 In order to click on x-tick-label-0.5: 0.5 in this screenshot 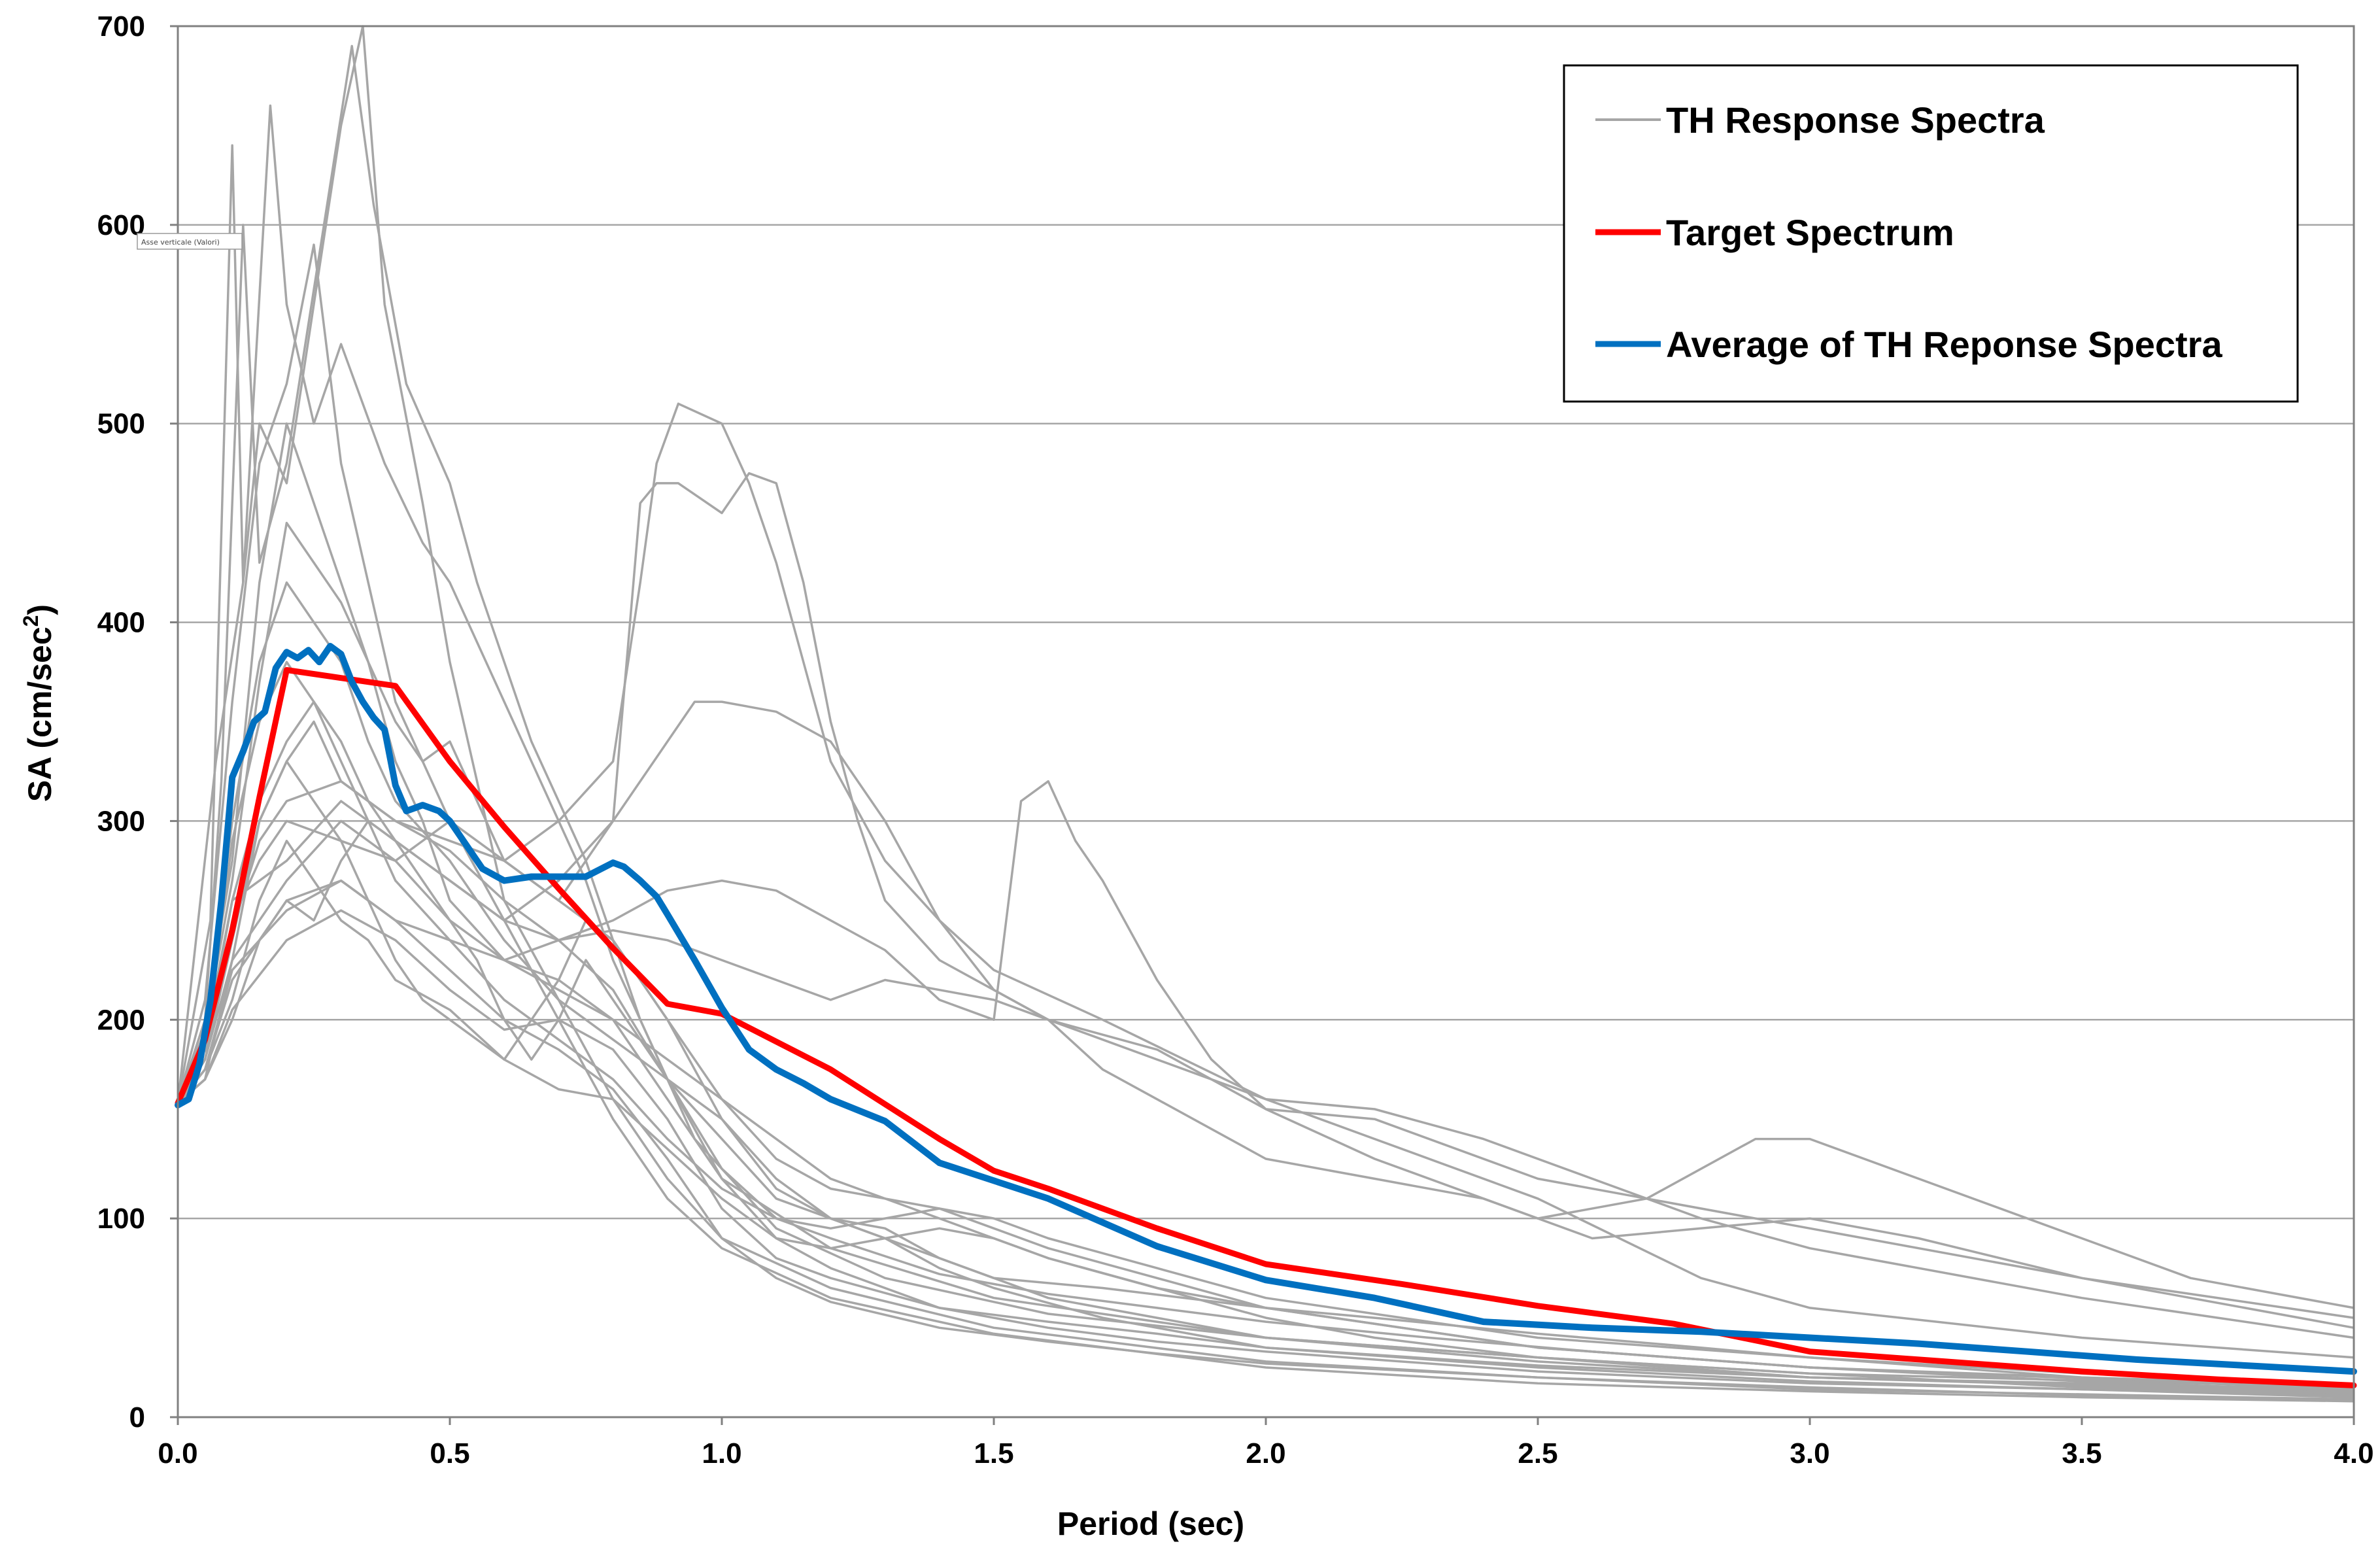, I will do `click(449, 1453)`.